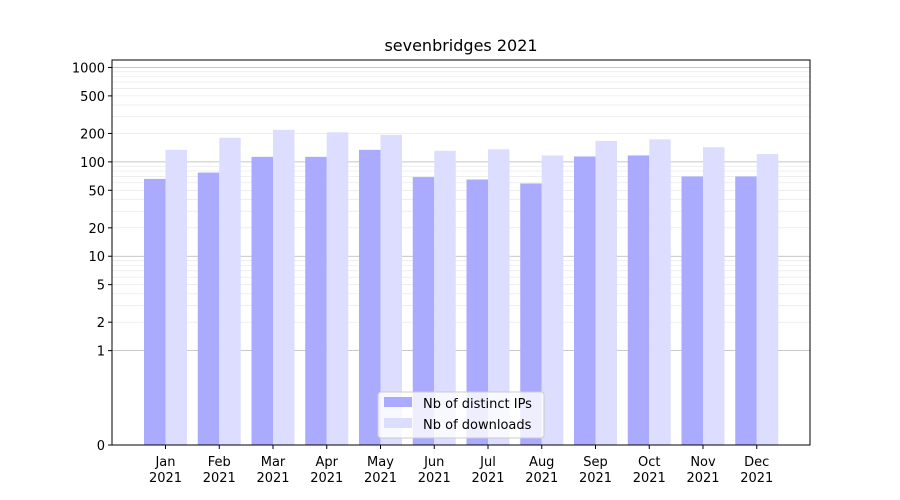 Image resolution: width=900 pixels, height=500 pixels. What do you see at coordinates (219, 462) in the screenshot?
I see `x-tick-label-month: Feb` at bounding box center [219, 462].